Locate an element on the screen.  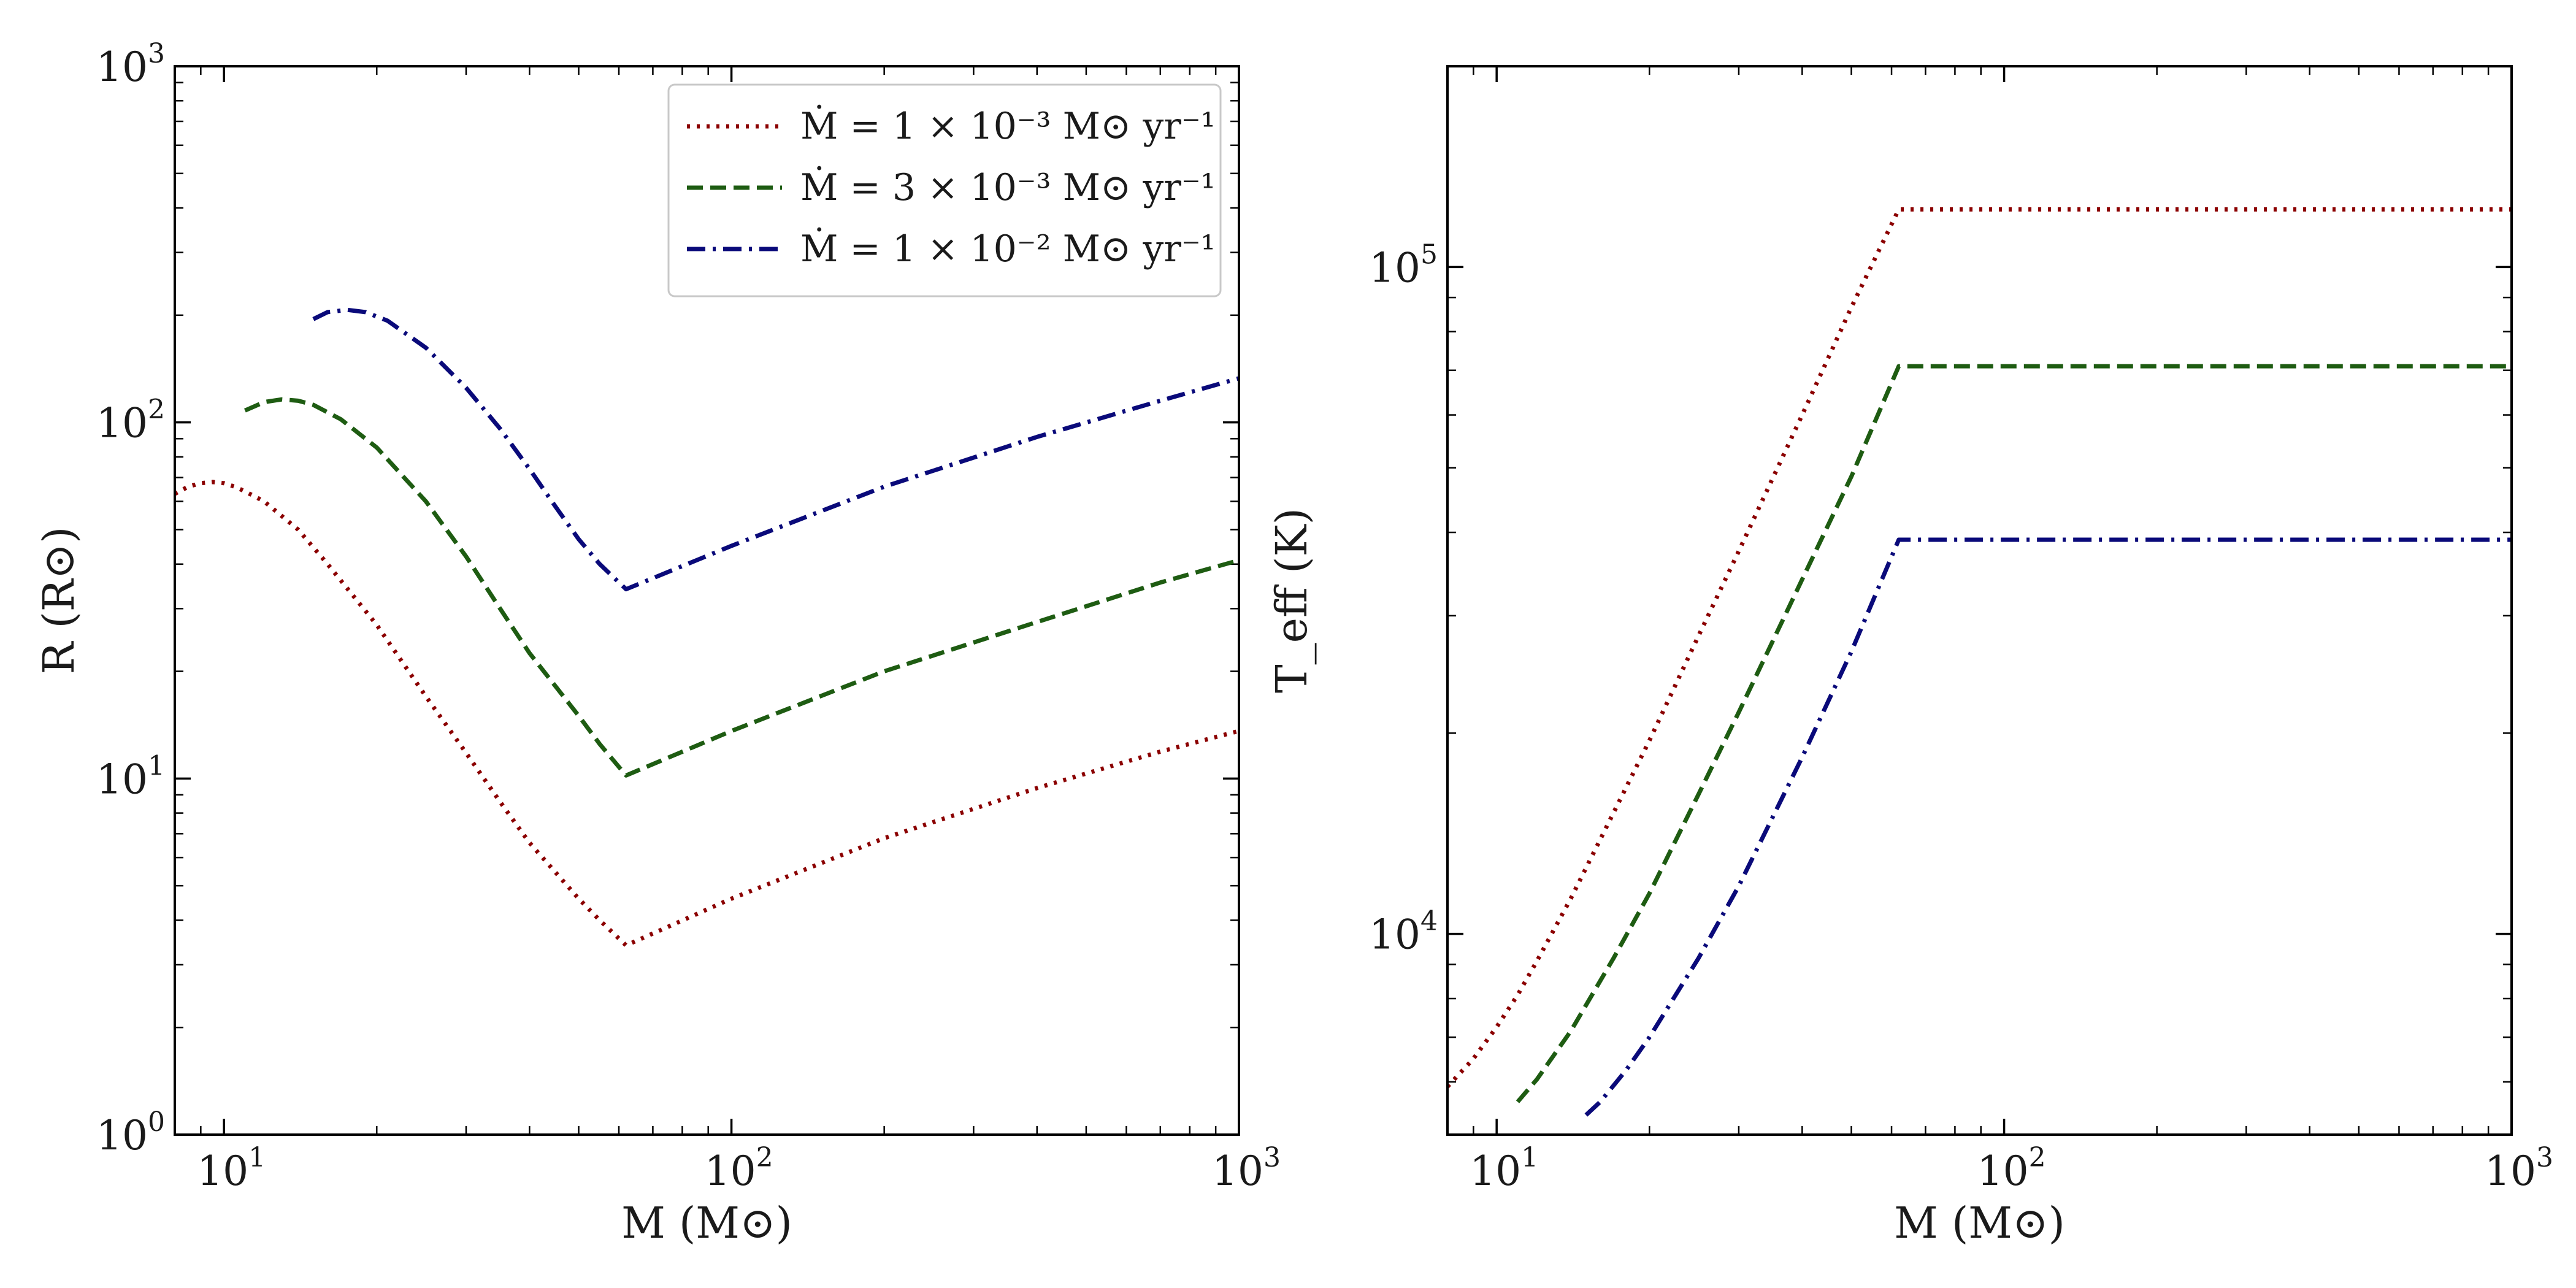
series-line-dashdot is located at coordinates (775, 449).